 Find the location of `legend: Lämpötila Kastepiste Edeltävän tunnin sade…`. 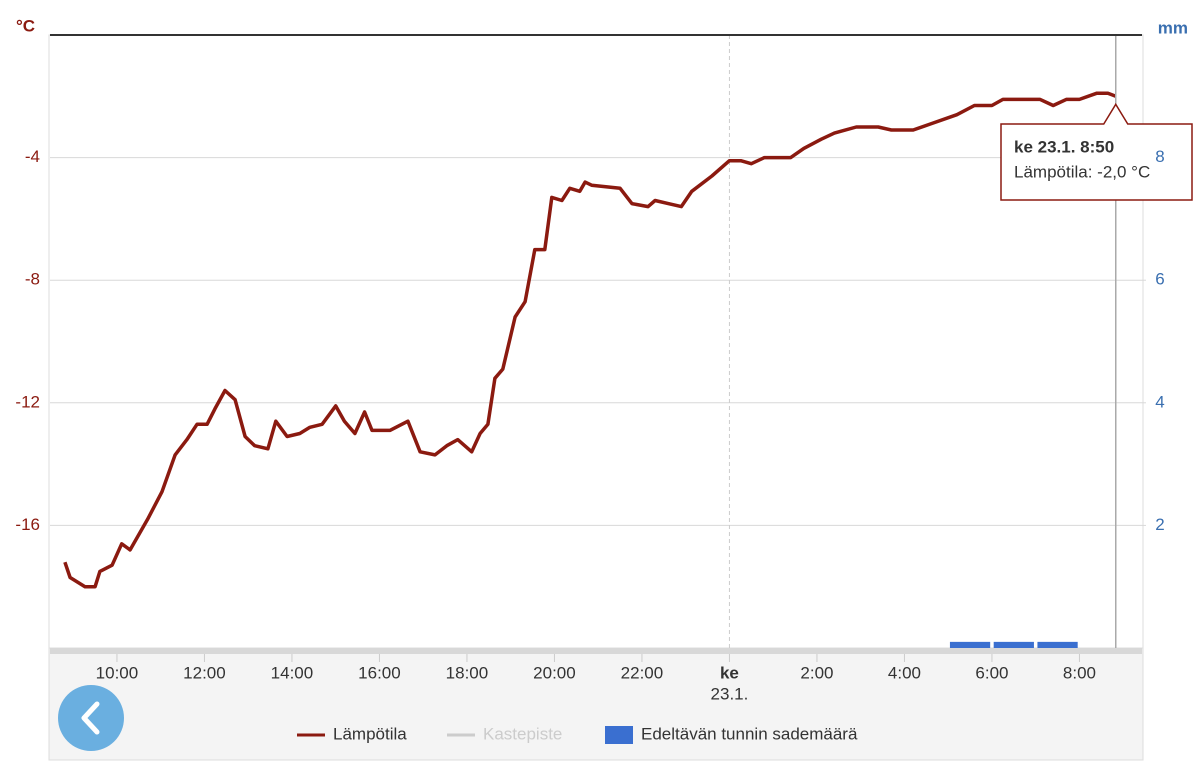

legend: Lämpötila Kastepiste Edeltävän tunnin sade… is located at coordinates (577, 734).